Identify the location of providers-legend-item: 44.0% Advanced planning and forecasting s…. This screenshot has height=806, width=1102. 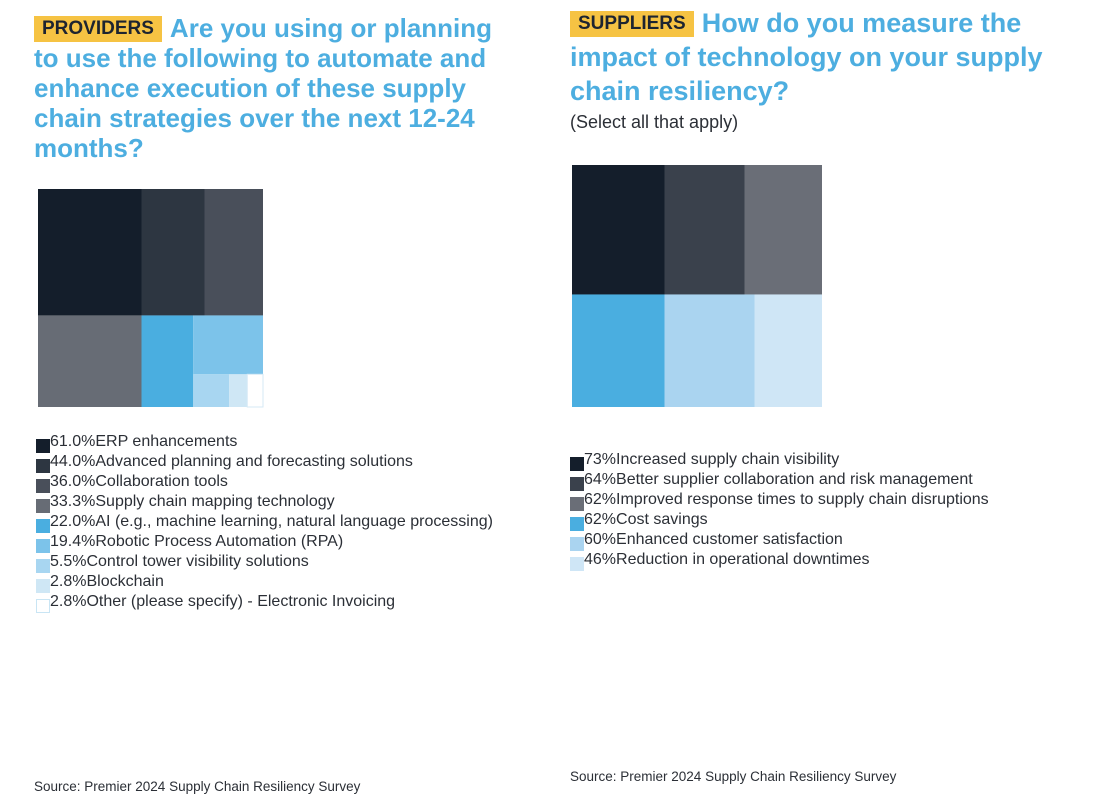
(276, 463).